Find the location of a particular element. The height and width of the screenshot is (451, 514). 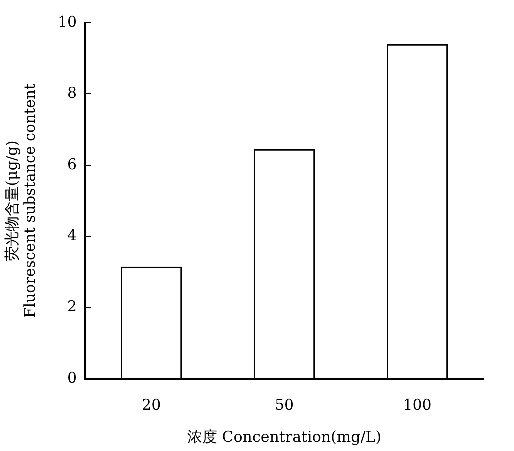

y-axis-title: 荧光物含量(μg/g) Fluorescent substance content is located at coordinates (20, 201).